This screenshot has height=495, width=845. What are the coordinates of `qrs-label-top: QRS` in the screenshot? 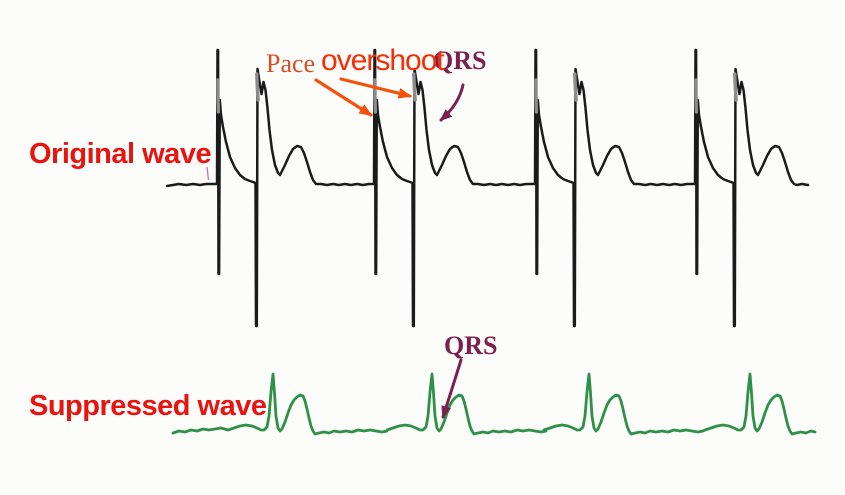 It's located at (460, 60).